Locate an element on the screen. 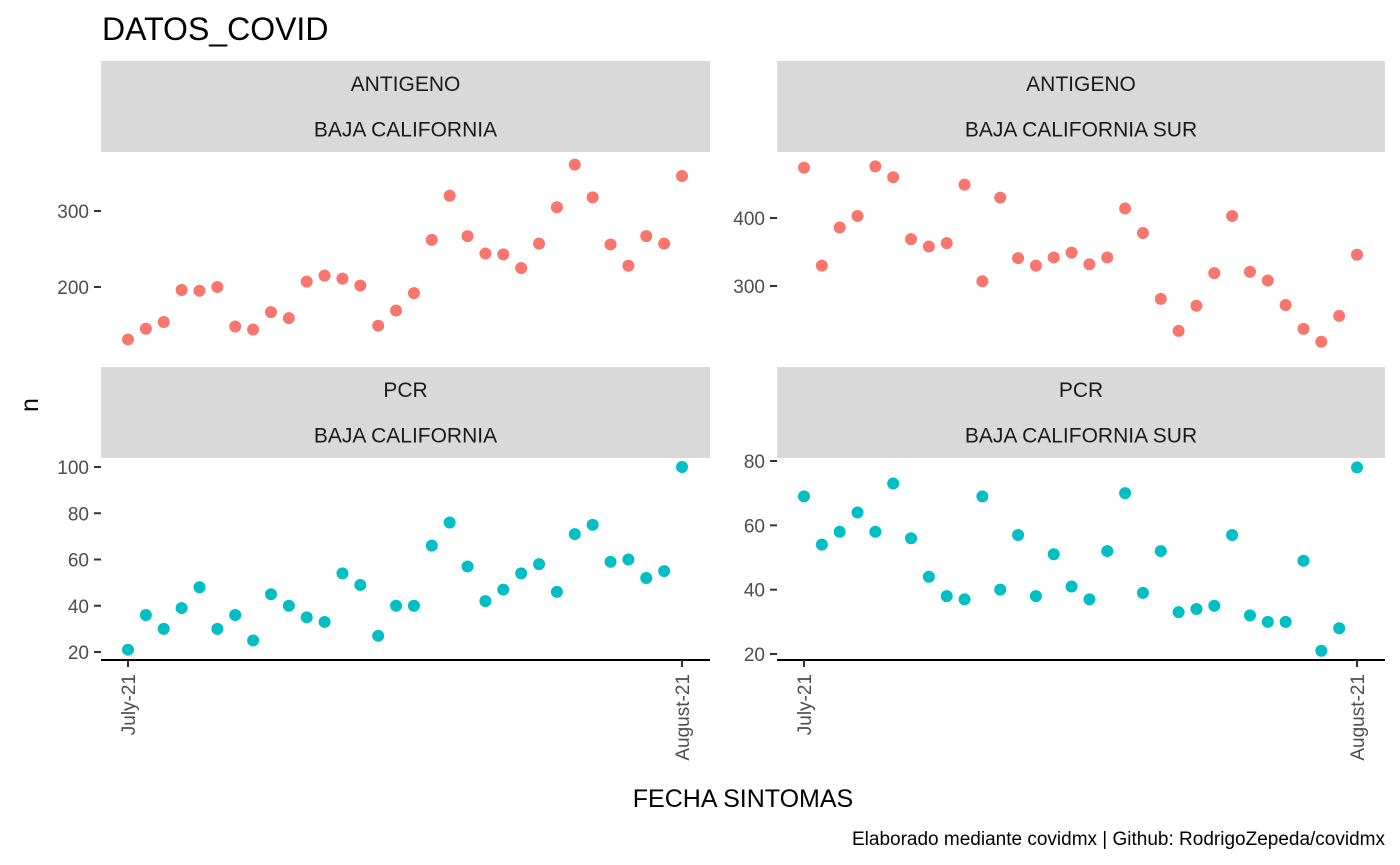  chart-title: DATOS_COVID is located at coordinates (215, 29).